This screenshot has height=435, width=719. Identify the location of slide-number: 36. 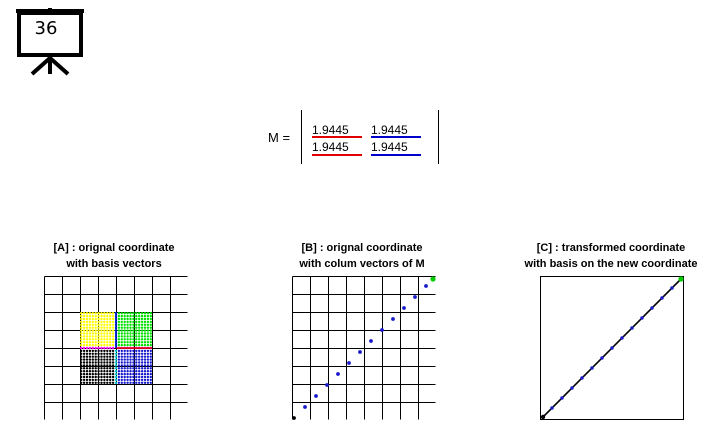
(46, 28).